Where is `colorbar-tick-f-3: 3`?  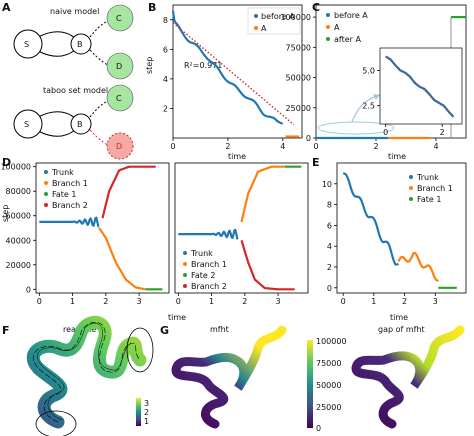 colorbar-tick-f-3: 3 is located at coordinates (146, 403).